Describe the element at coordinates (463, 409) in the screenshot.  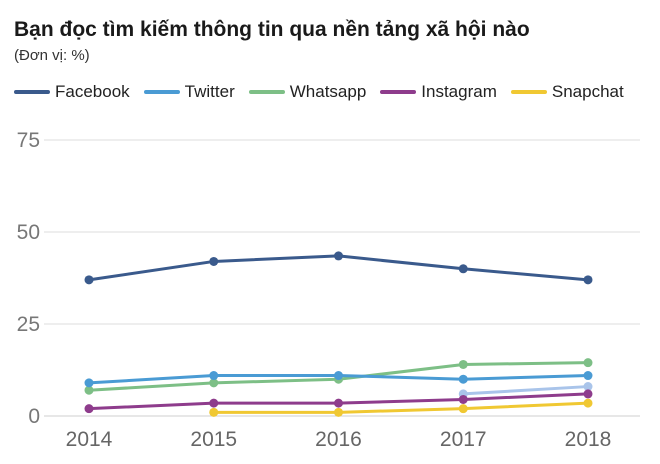
I see `point-snapchat-2017` at that location.